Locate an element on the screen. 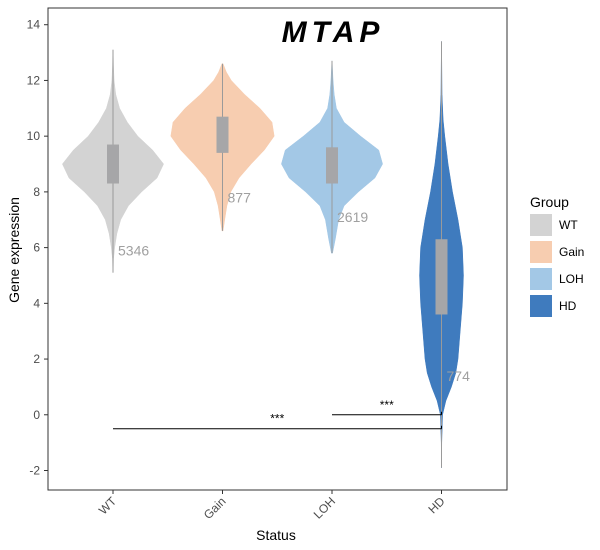 The width and height of the screenshot is (600, 550). y-tick-label: 14 is located at coordinates (34, 25).